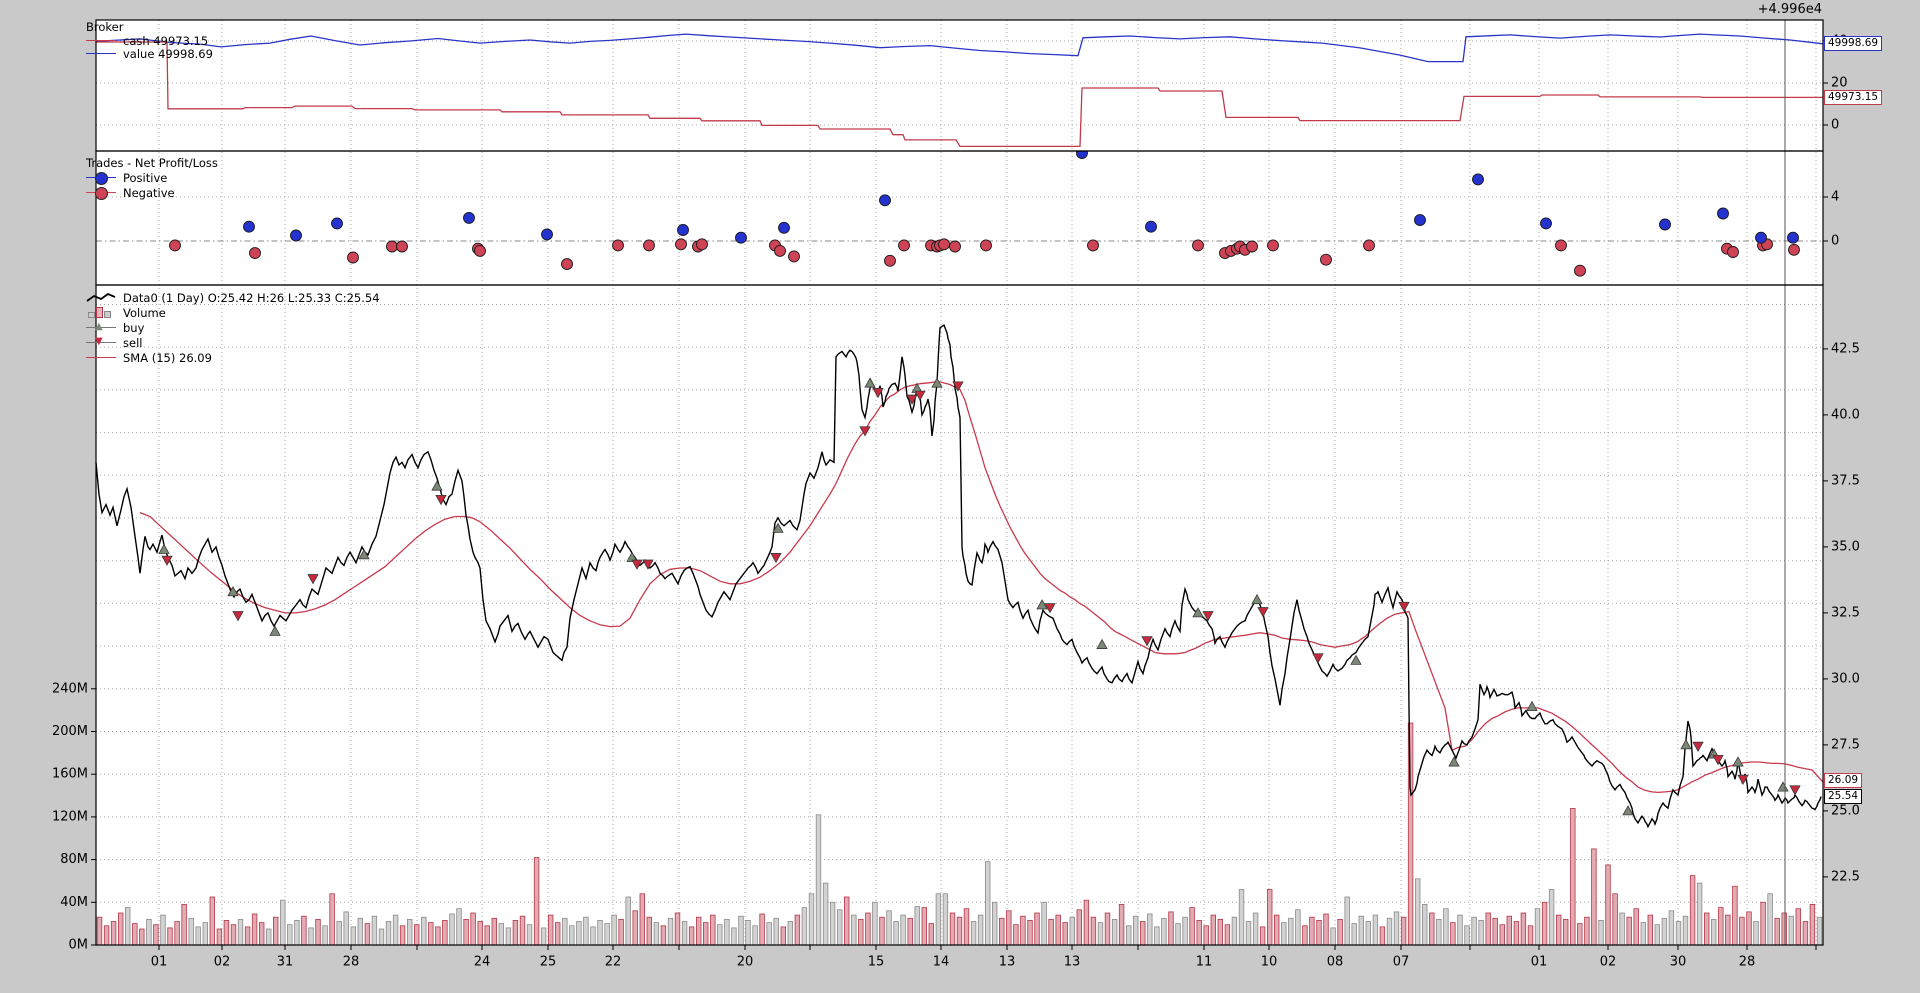 This screenshot has height=993, width=1920. What do you see at coordinates (285, 962) in the screenshot?
I see `x-tick-label: 31` at bounding box center [285, 962].